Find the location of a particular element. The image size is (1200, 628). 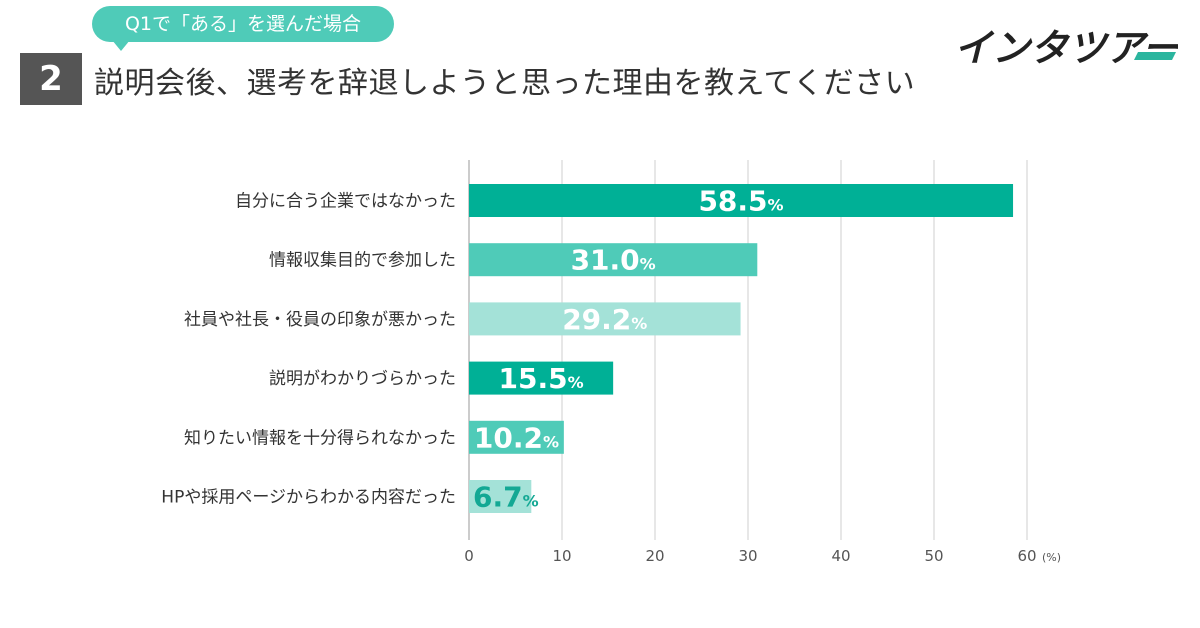

category-label: 自分に合う企業ではなかった is located at coordinates (345, 202).